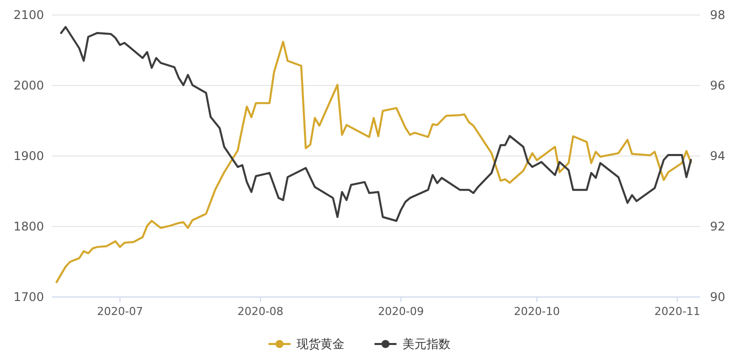 Image resolution: width=729 pixels, height=358 pixels. I want to click on y2-tick-label: 90, so click(718, 297).